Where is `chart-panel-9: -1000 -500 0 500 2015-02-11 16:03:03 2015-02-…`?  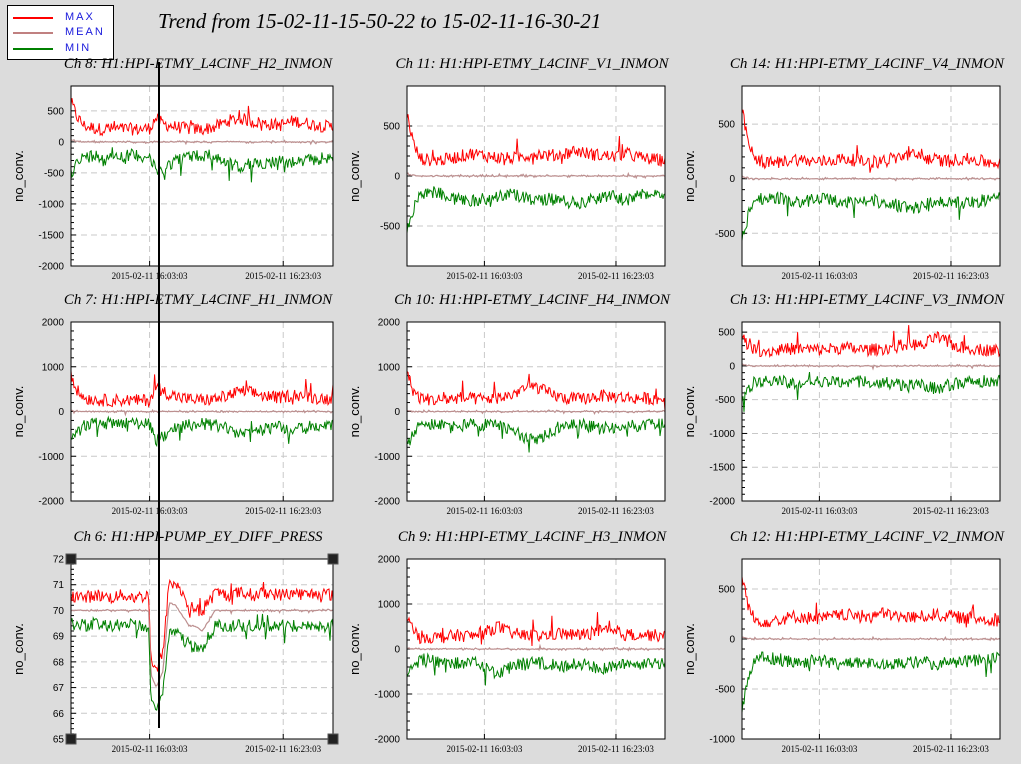
chart-panel-9: -1000 -500 0 500 2015-02-11 16:03:03 2015-02-… is located at coordinates (843, 641).